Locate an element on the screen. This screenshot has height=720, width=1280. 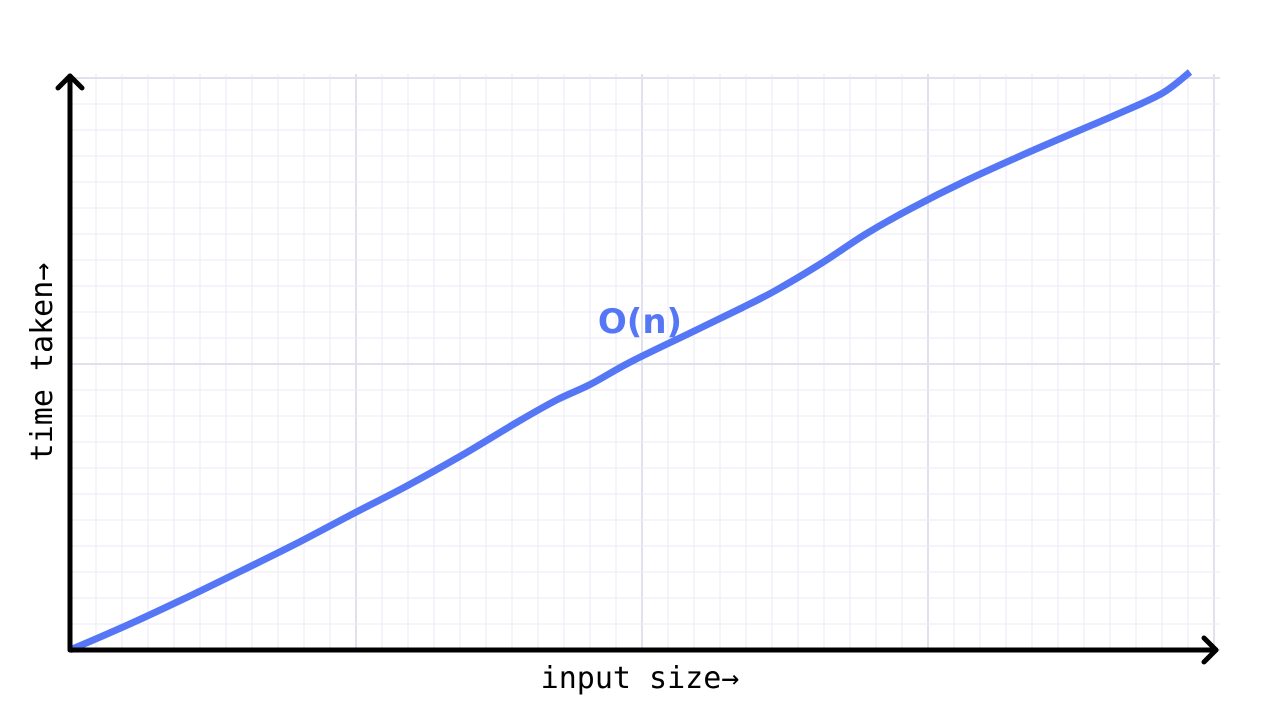
x-axis-label: input size→ is located at coordinates (640, 678).